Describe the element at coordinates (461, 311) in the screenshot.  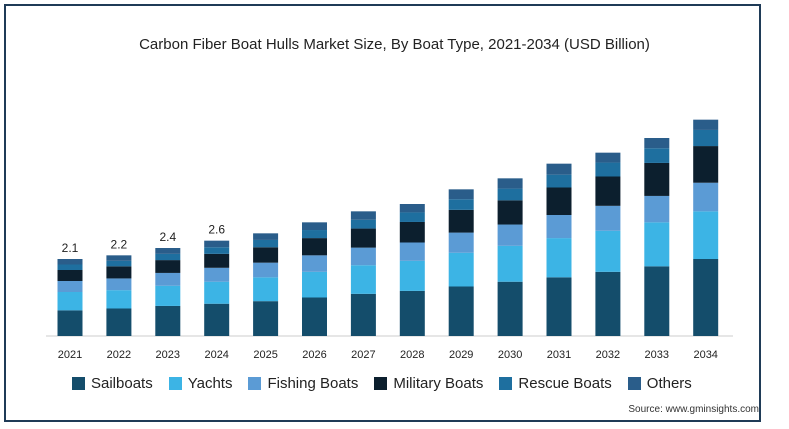
I see `bar-segment-sailboats-2029` at that location.